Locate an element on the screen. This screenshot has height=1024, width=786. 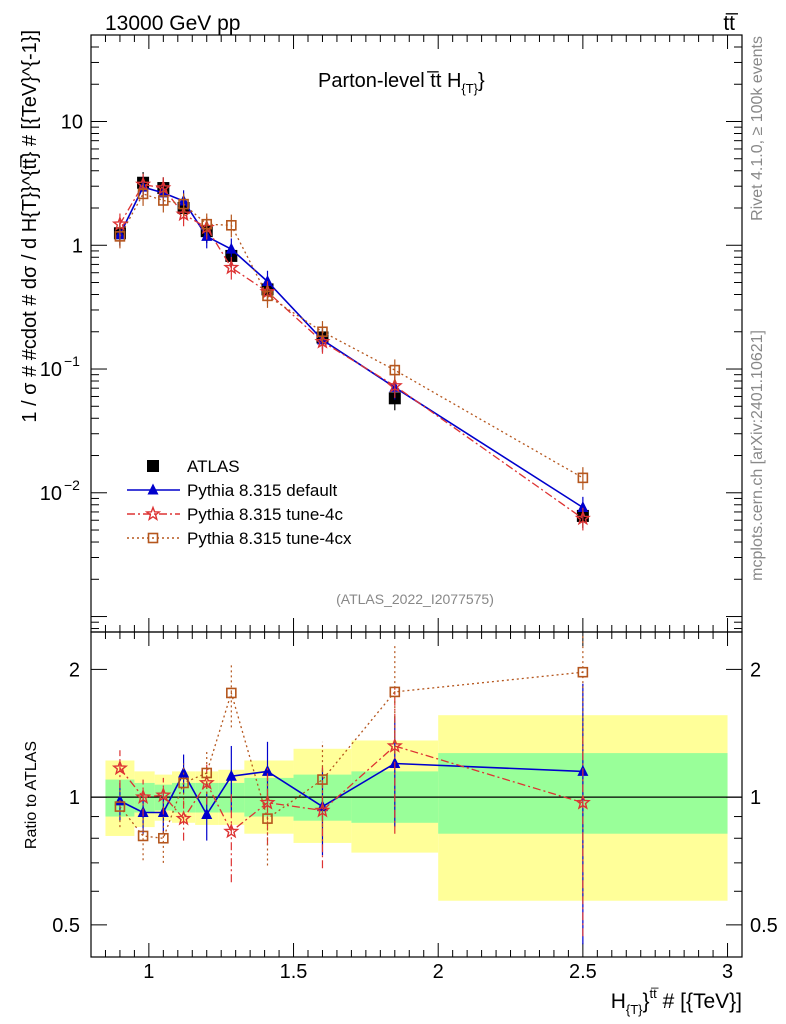
header-left: 13000 GeV pp is located at coordinates (172, 23).